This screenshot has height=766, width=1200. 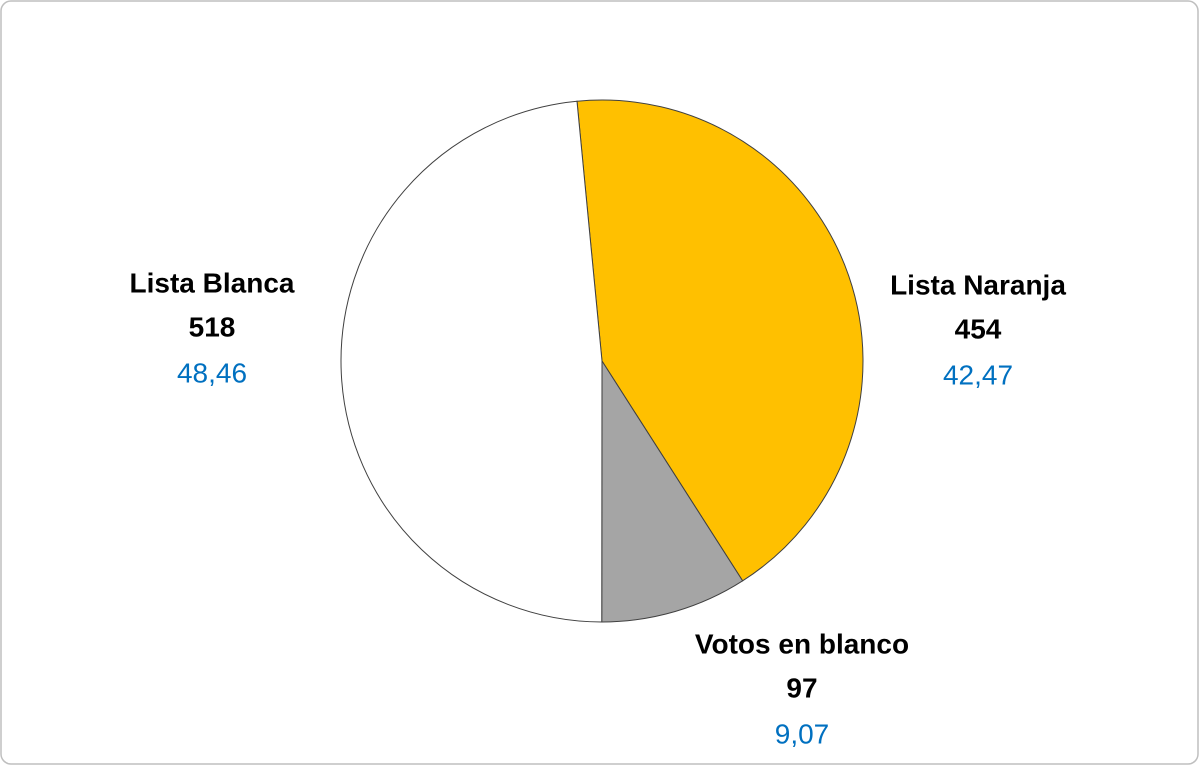 I want to click on slice-value: 97, so click(x=801, y=687).